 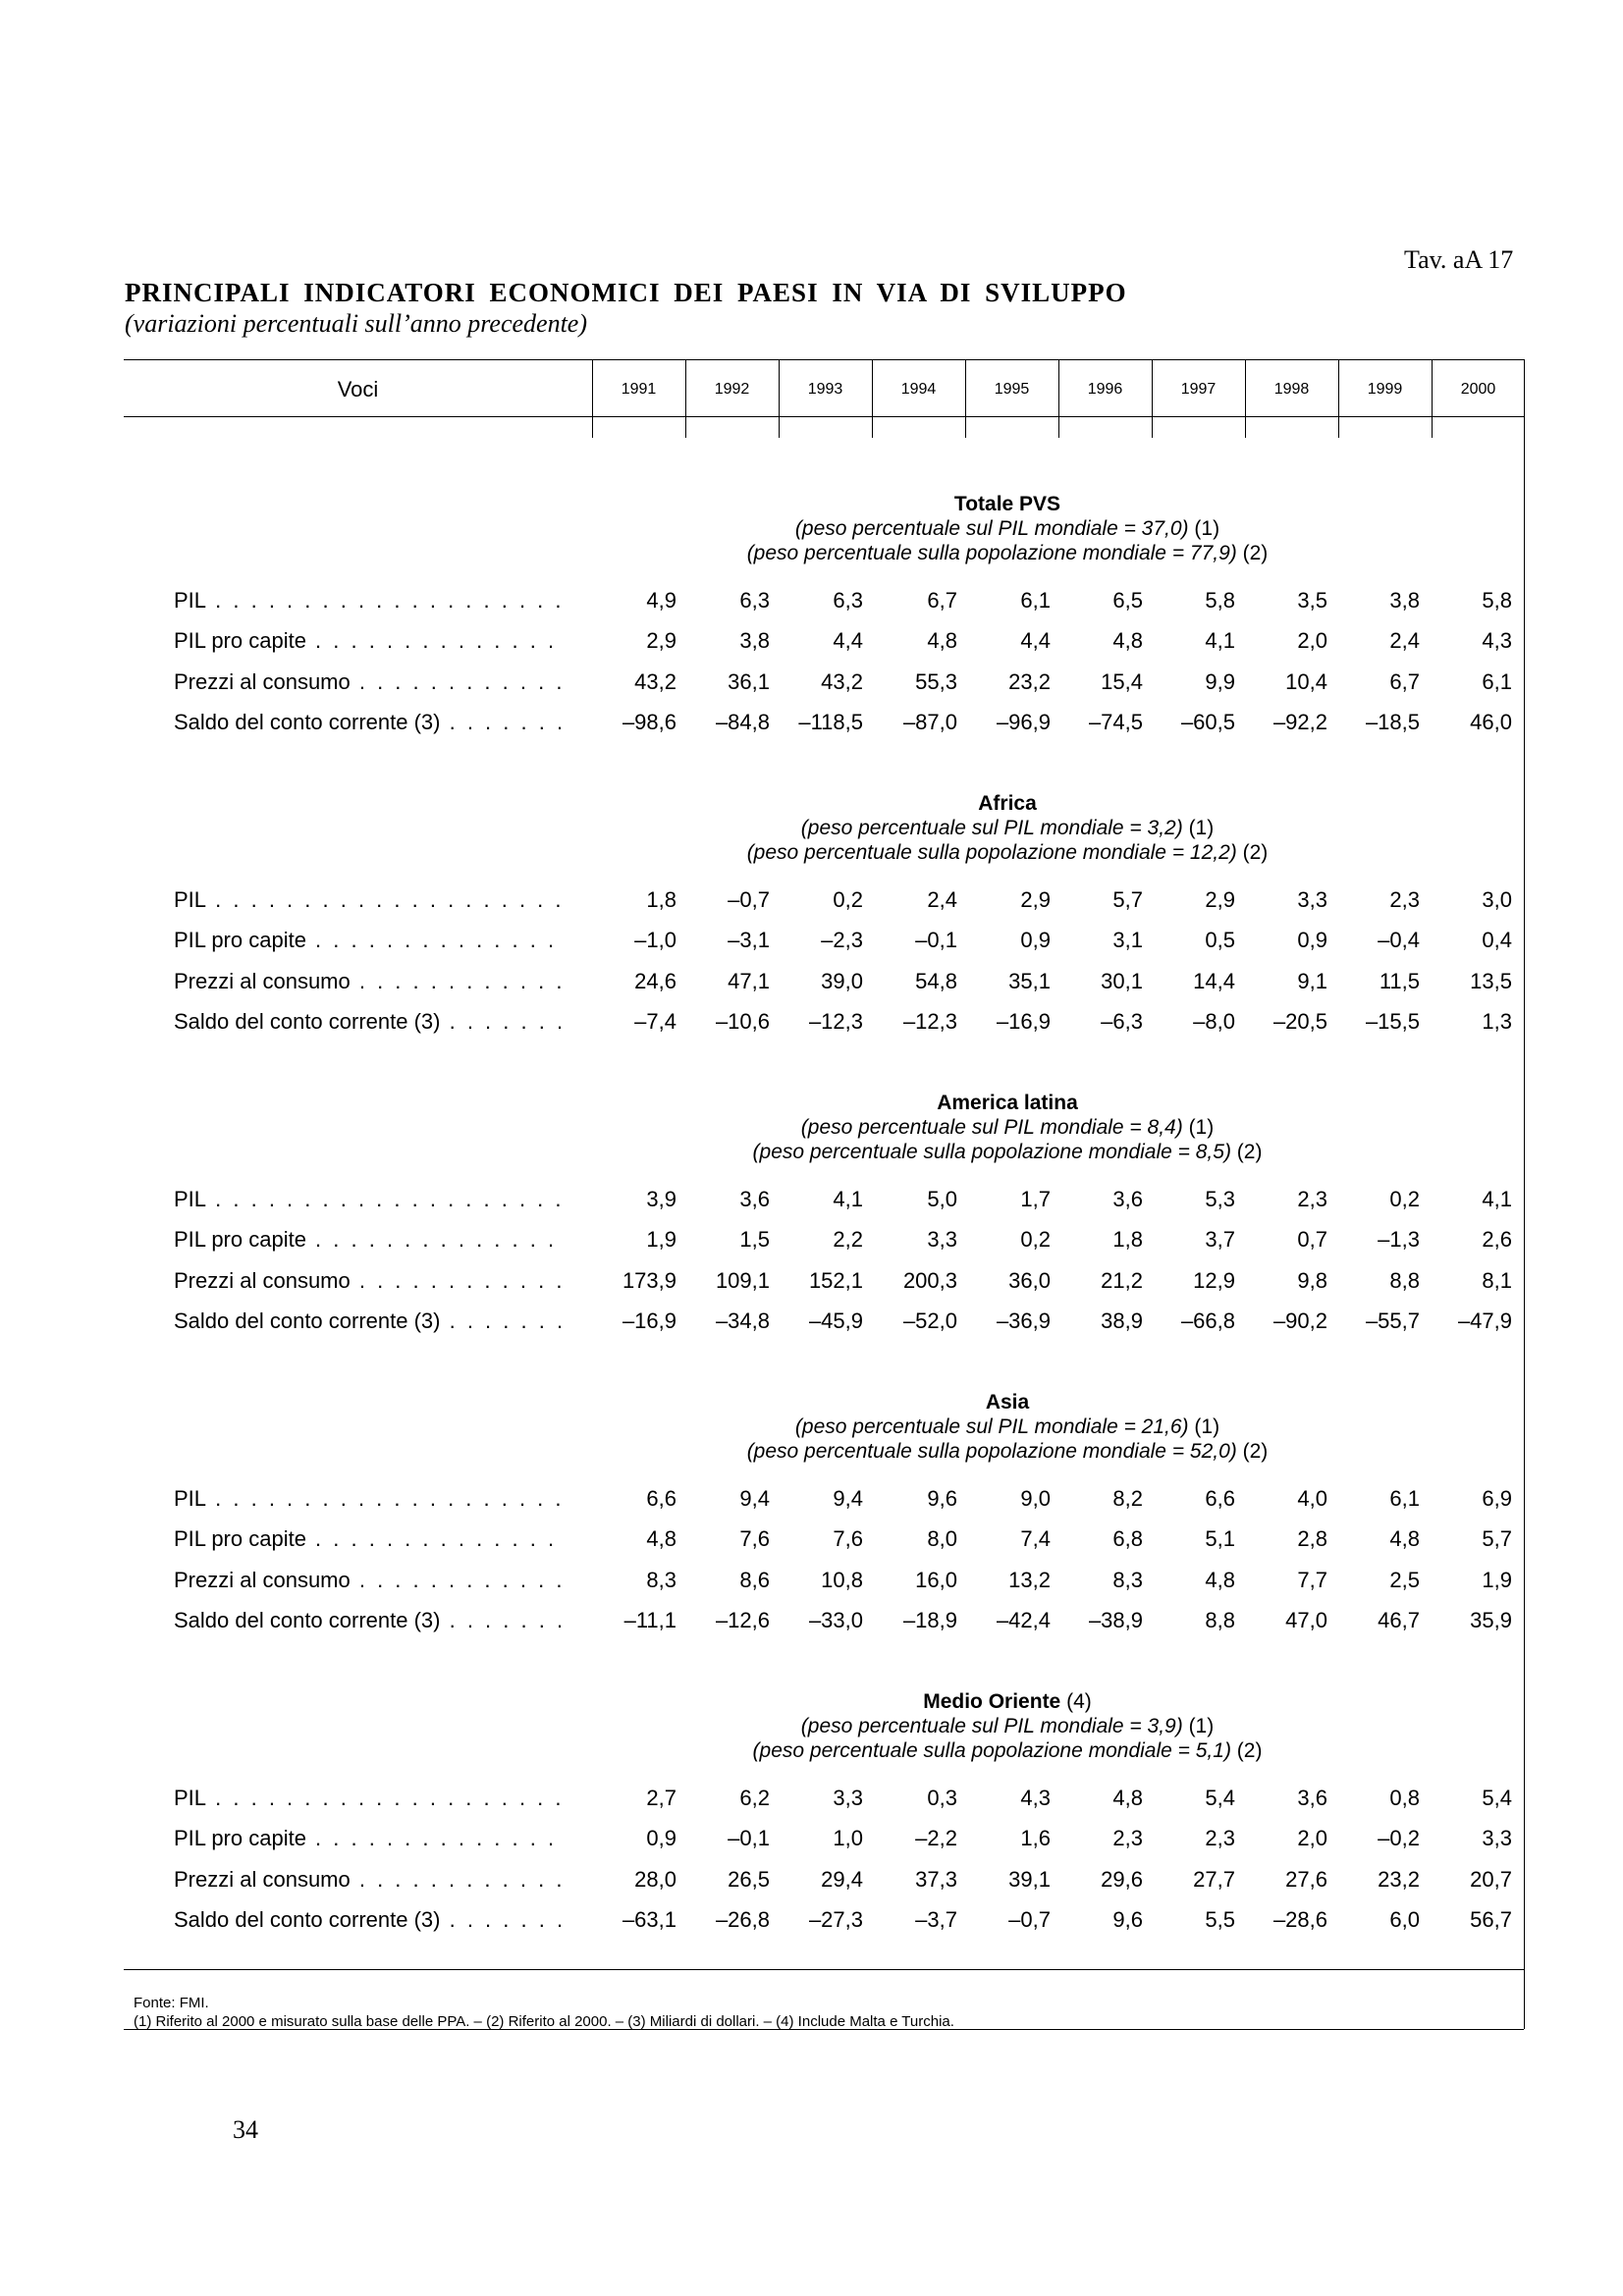 I want to click on table-cell: 2,8, so click(x=1312, y=1539).